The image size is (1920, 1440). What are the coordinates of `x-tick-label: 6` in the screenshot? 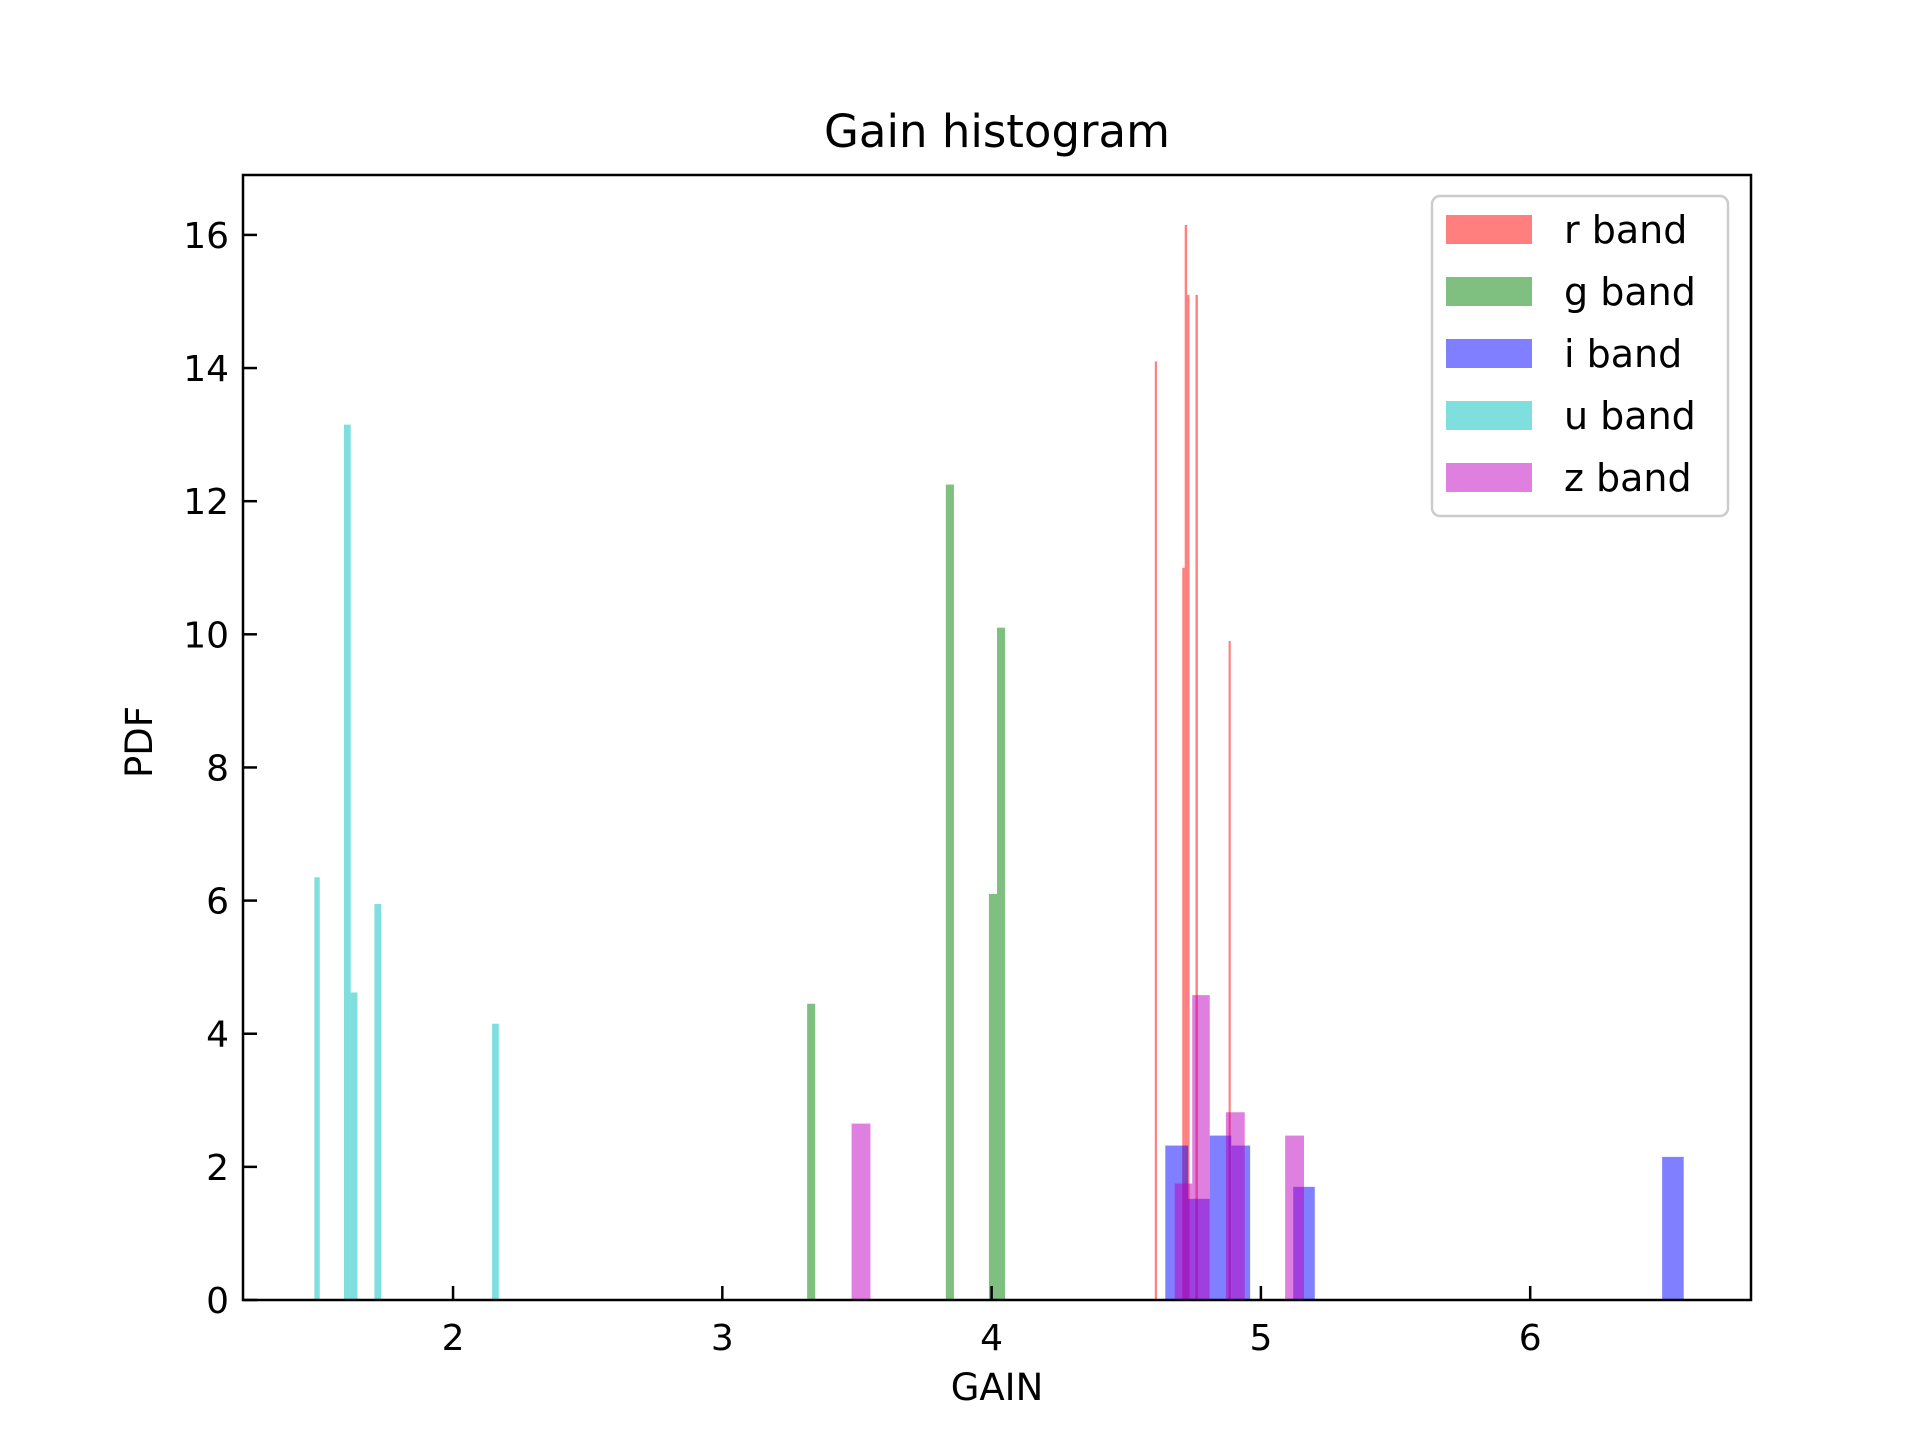 It's located at (1530, 1338).